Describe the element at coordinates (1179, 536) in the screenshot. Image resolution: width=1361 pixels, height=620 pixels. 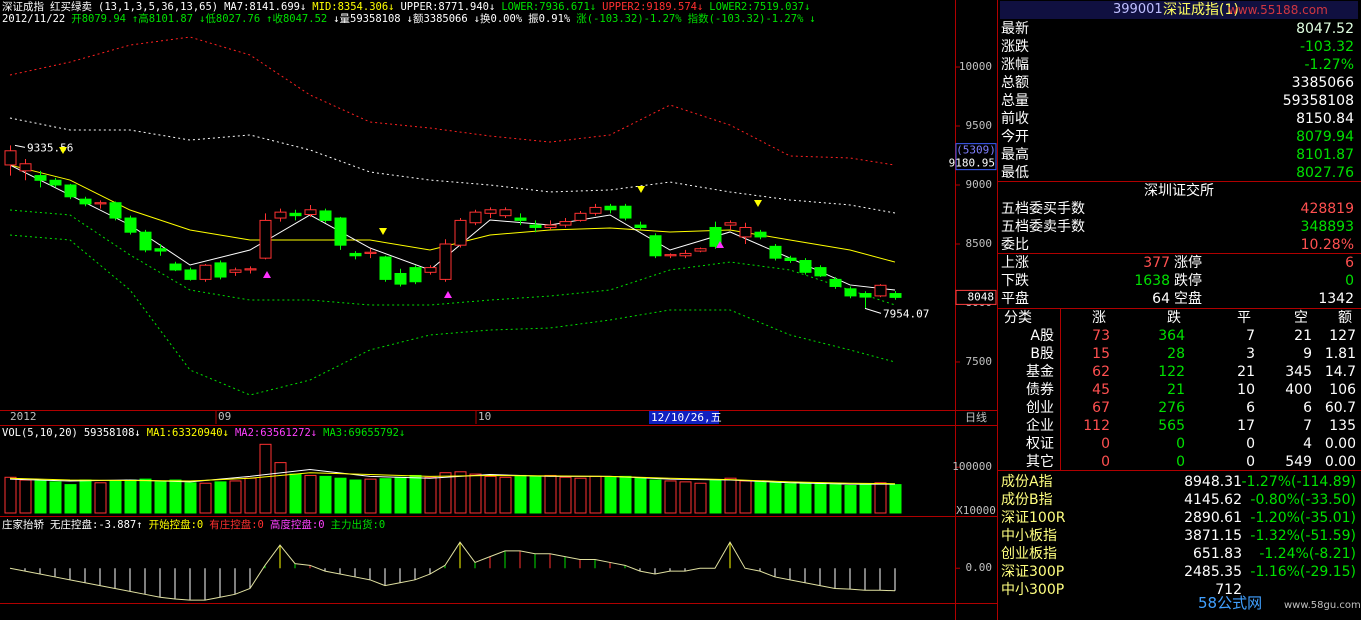
I see `index-row: 中小板指 3871.15 -1.32%(-51.59)` at that location.